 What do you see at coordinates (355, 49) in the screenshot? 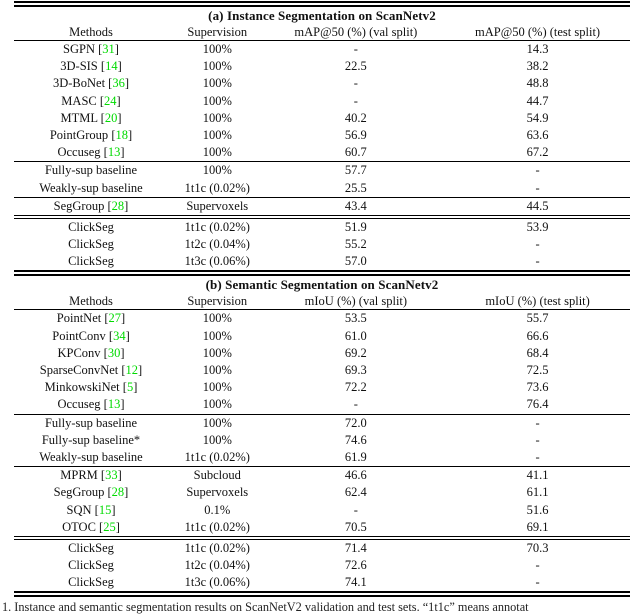
I see `val-split-cell: -` at bounding box center [355, 49].